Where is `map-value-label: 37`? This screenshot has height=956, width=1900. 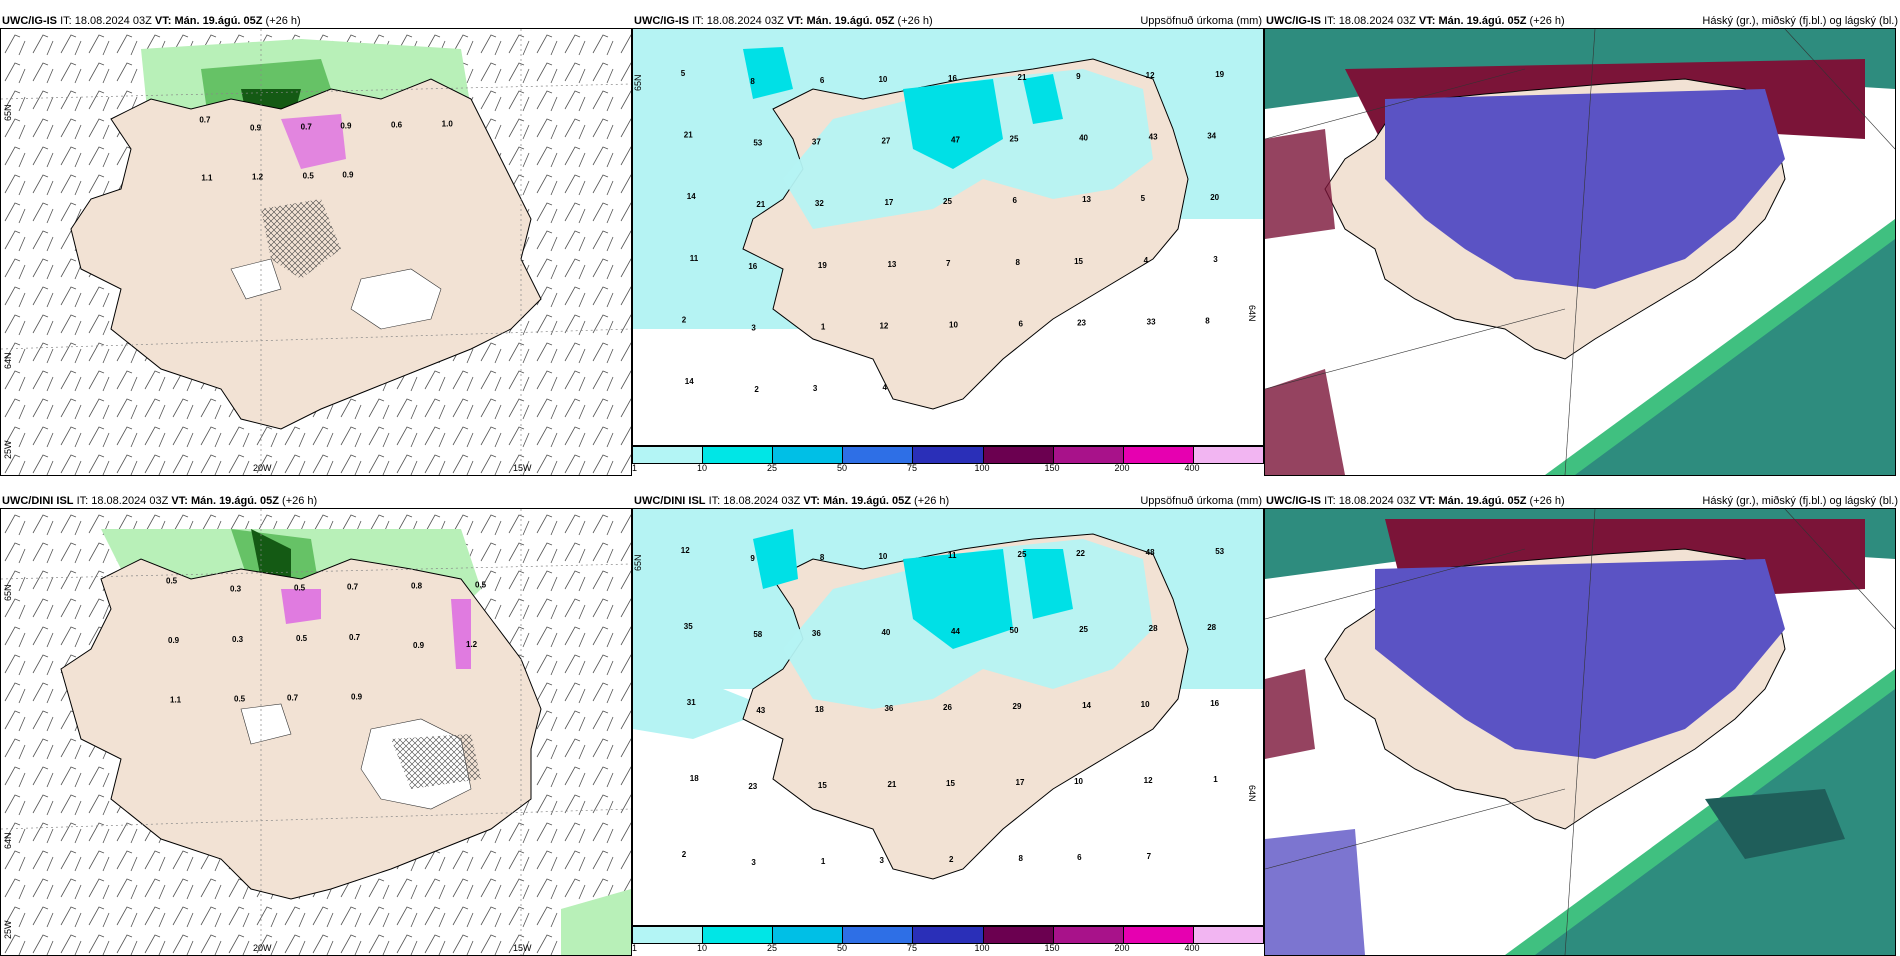 map-value-label: 37 is located at coordinates (816, 142).